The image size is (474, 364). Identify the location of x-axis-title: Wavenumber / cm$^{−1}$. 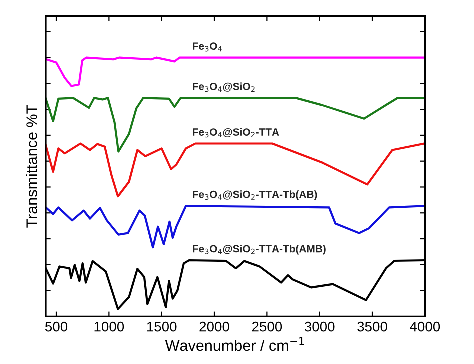
(234, 344).